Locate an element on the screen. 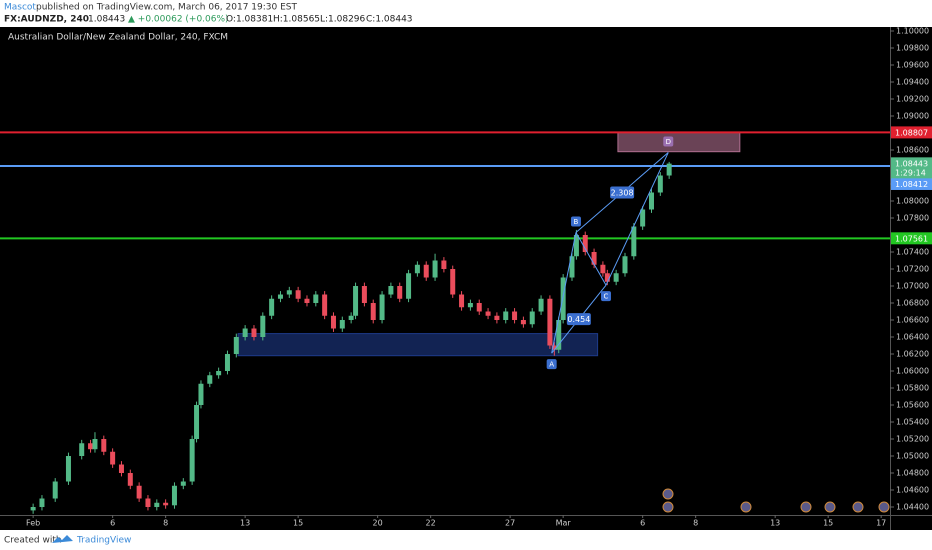  x-tick-label: 17 is located at coordinates (881, 523).